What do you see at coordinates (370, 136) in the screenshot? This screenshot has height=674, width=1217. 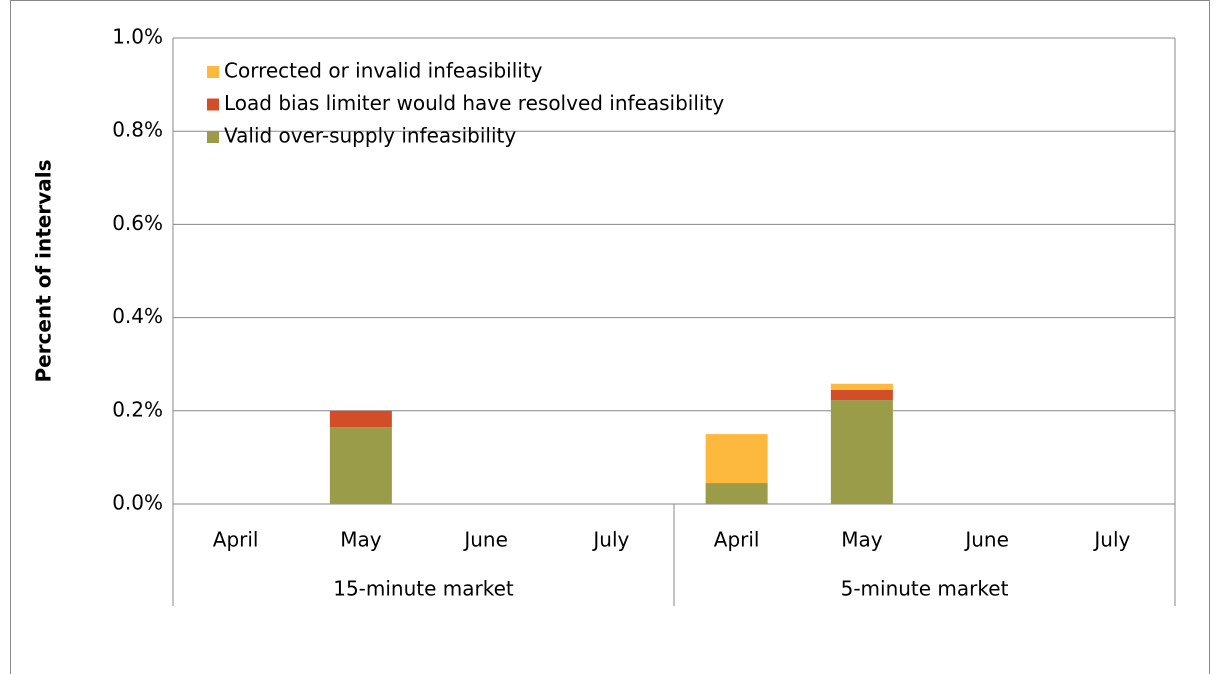 I see `legend-label: Valid over-supply infeasibility` at bounding box center [370, 136].